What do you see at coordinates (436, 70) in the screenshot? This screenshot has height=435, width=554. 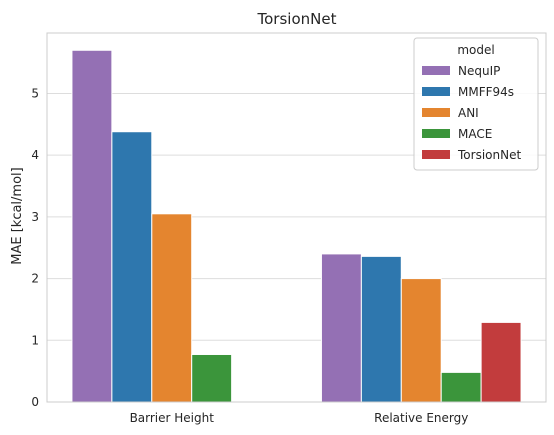 I see `legend-swatch-nequip` at bounding box center [436, 70].